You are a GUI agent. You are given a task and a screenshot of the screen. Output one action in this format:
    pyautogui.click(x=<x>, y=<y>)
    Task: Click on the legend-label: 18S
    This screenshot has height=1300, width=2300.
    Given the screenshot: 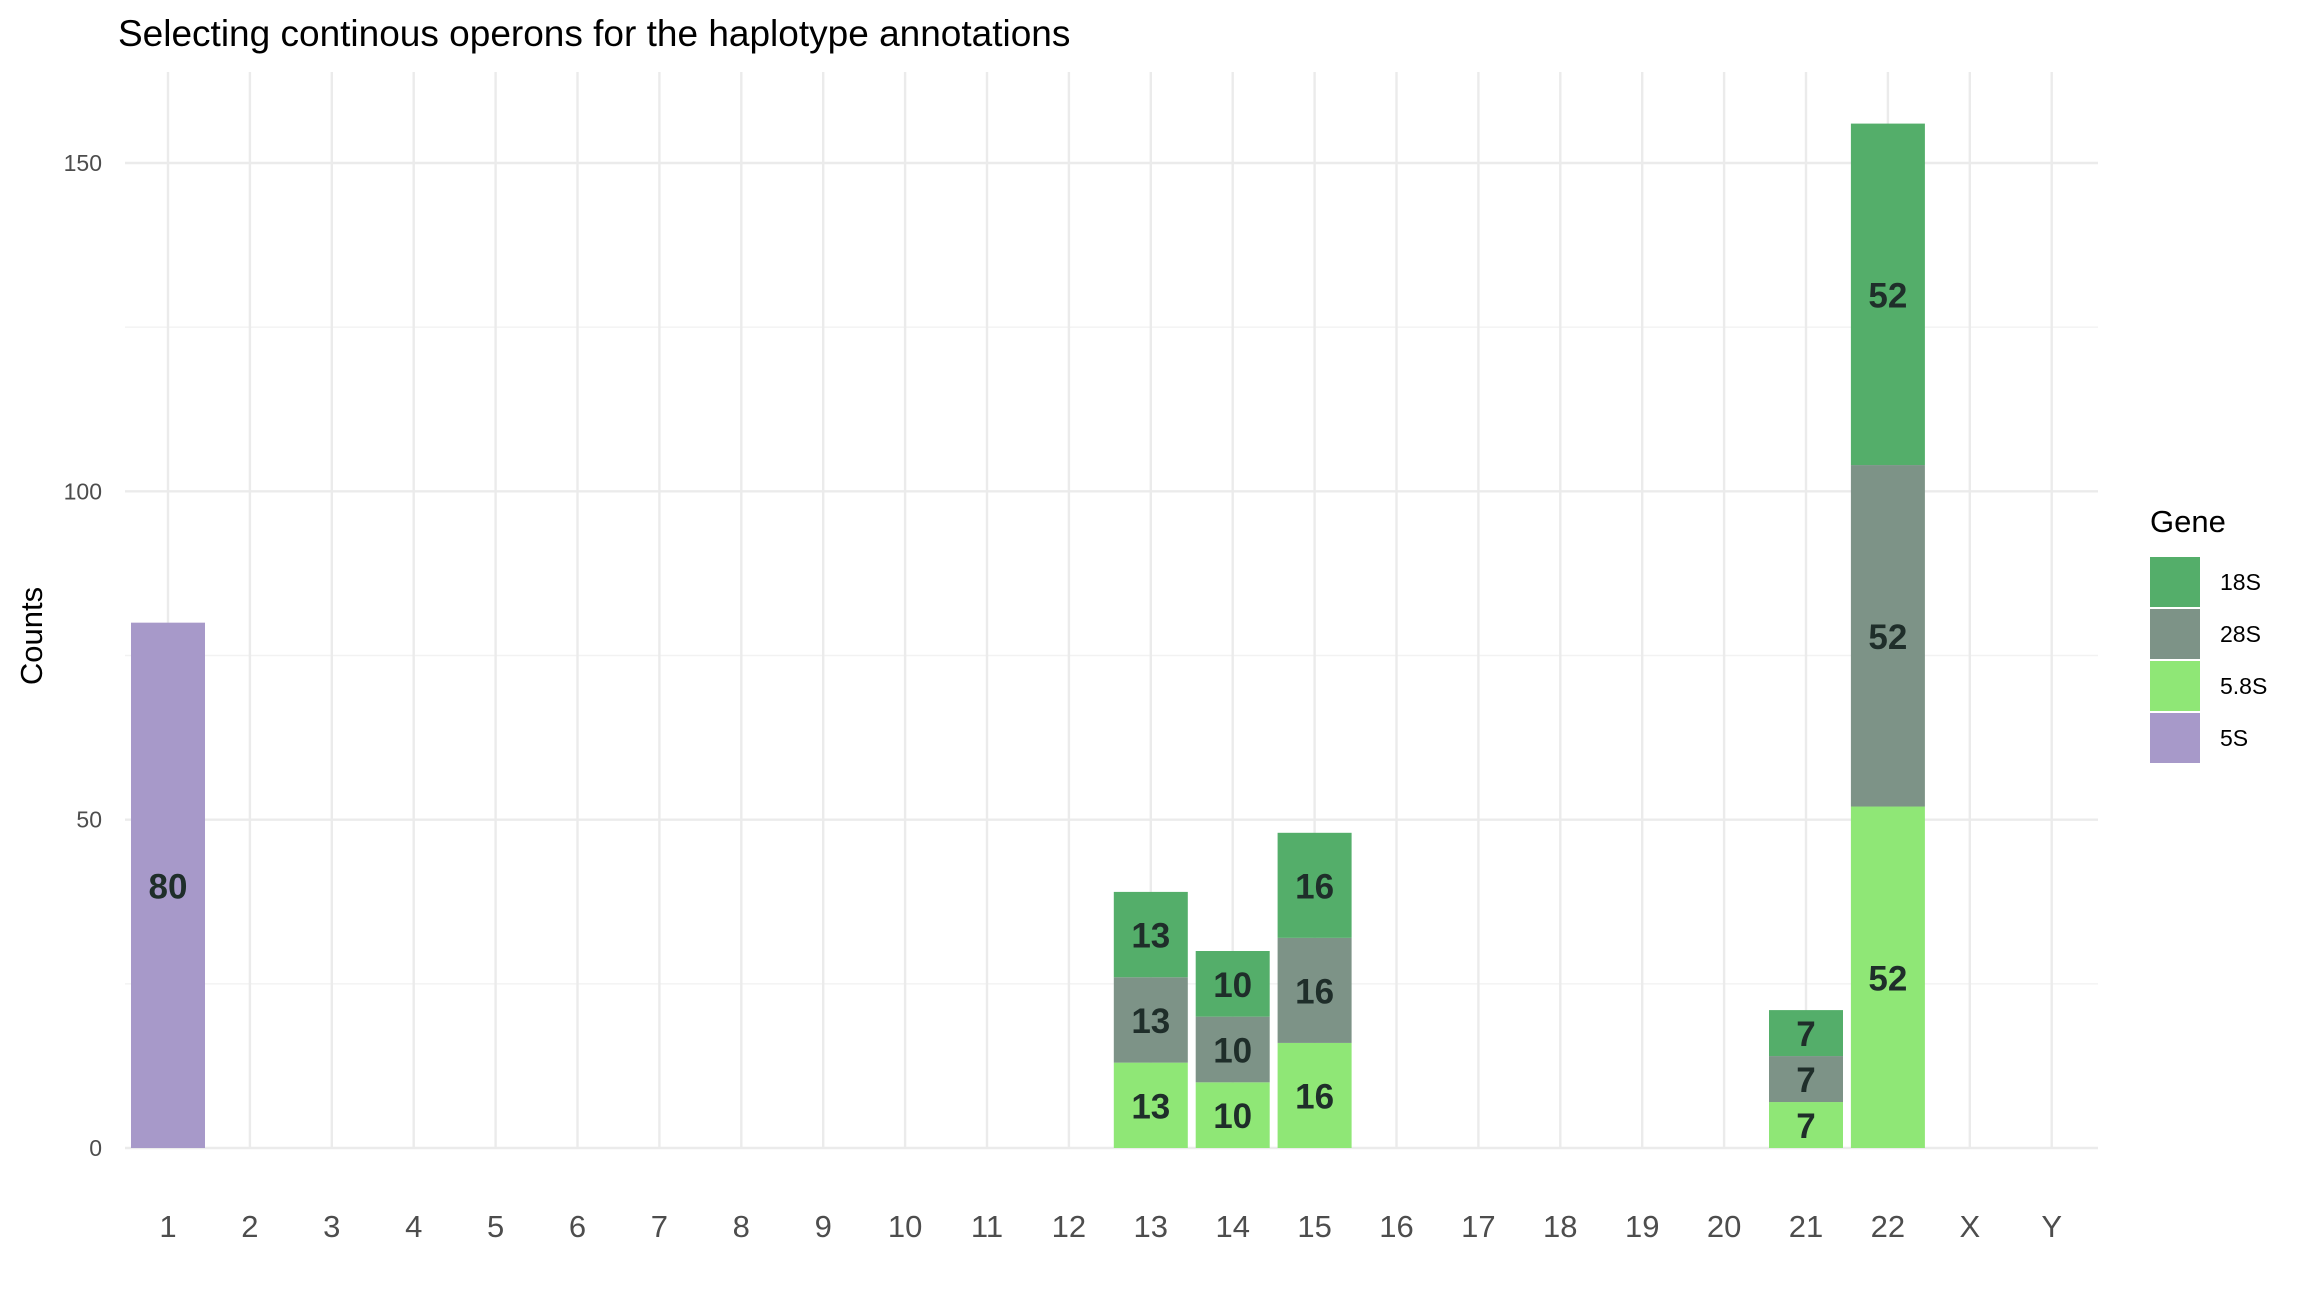 What is the action you would take?
    pyautogui.click(x=2240, y=582)
    